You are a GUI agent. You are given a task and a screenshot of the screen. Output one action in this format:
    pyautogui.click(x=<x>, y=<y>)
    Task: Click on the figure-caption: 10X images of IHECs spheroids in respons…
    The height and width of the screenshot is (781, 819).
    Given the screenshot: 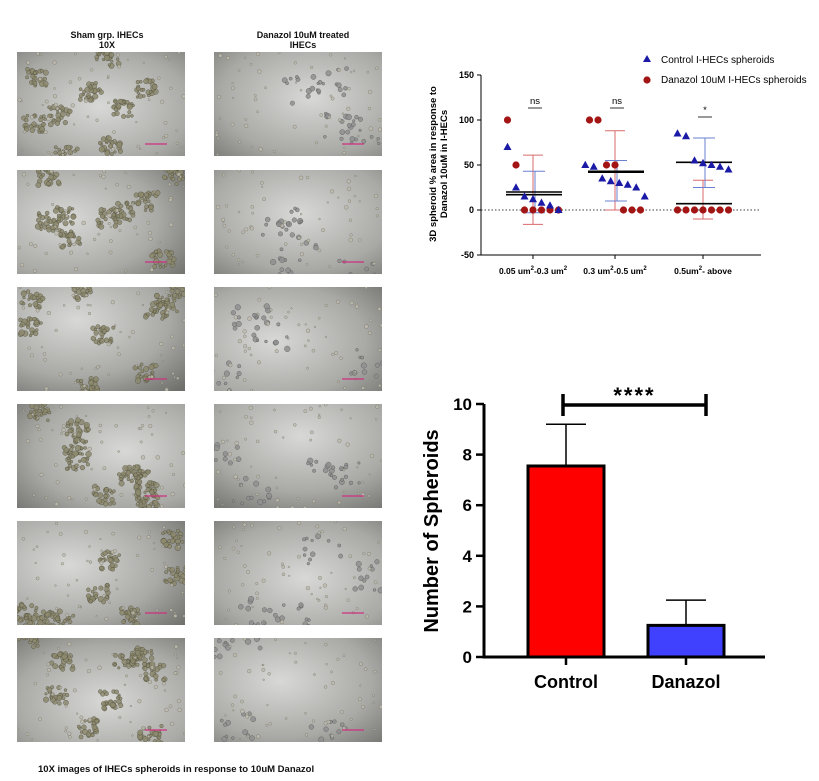 What is the action you would take?
    pyautogui.click(x=176, y=769)
    